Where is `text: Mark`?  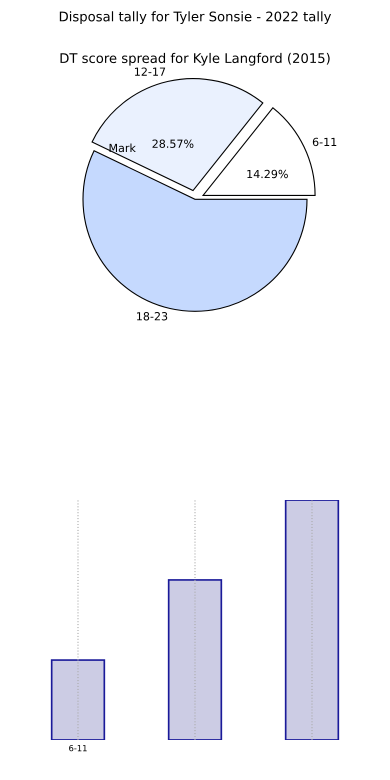
text: Mark is located at coordinates (123, 148).